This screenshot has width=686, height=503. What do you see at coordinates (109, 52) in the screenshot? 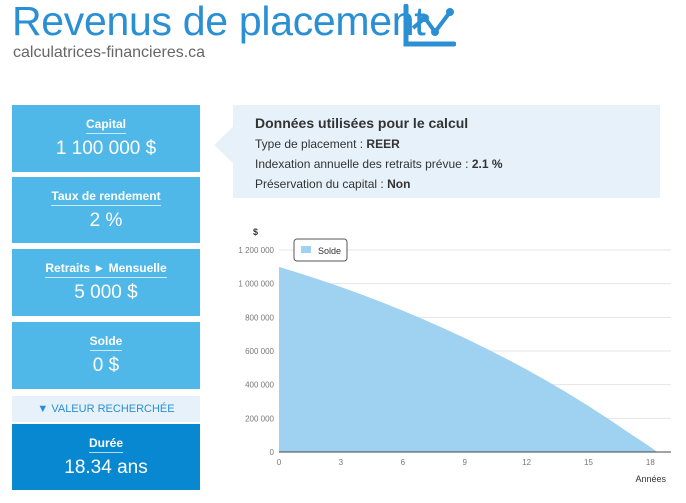
I see `site-name: calculatrices-financieres.ca` at bounding box center [109, 52].